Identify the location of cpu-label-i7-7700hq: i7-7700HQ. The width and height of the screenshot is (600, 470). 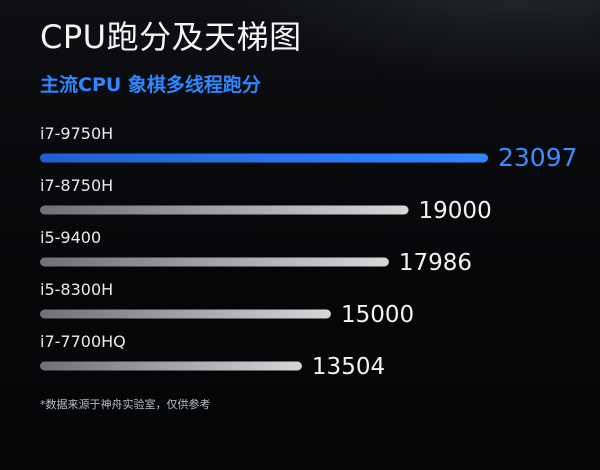
(83, 341).